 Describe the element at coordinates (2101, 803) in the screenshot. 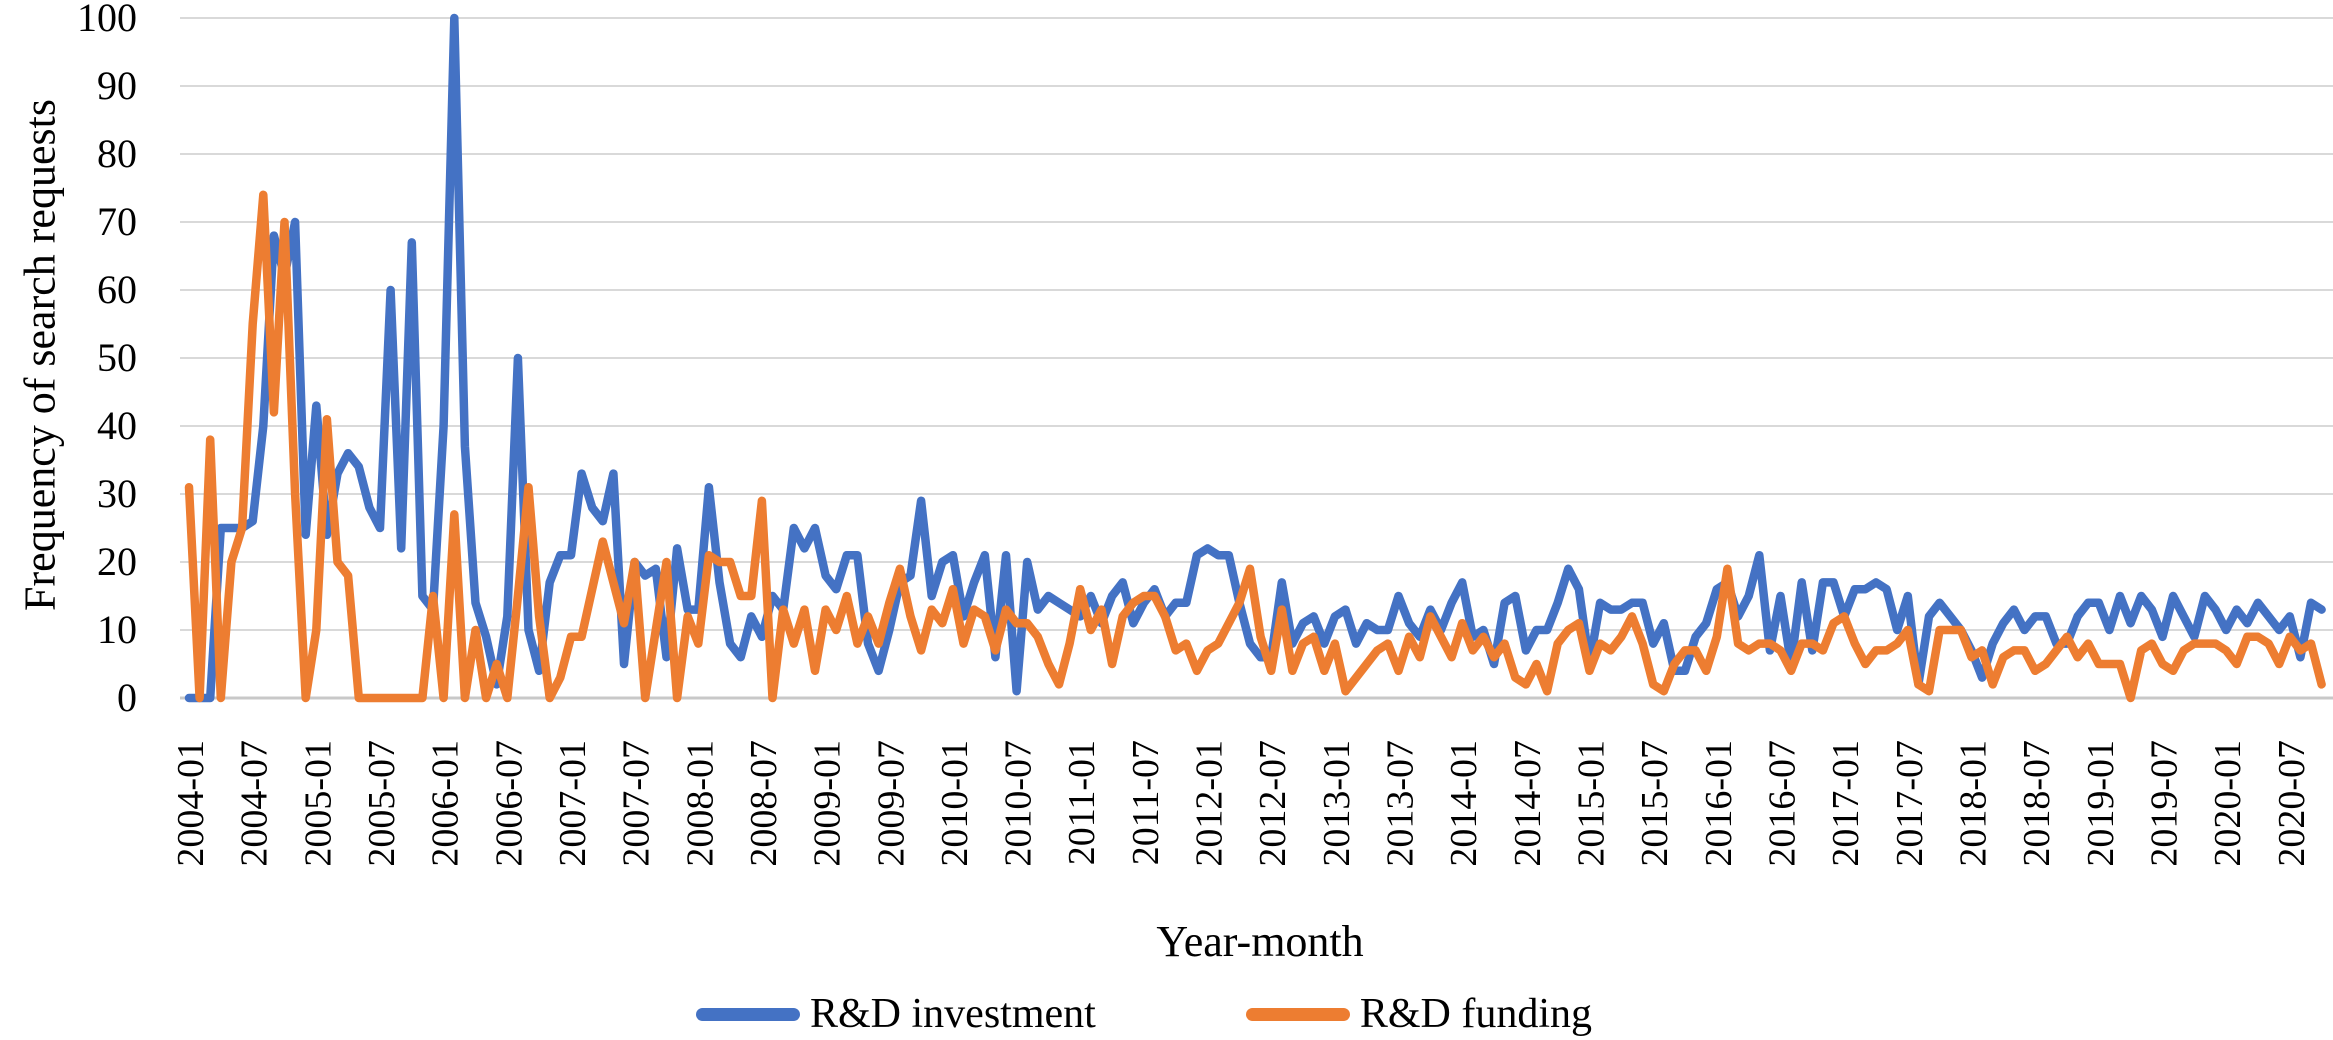

I see `x-tick-label: 2019-01` at that location.